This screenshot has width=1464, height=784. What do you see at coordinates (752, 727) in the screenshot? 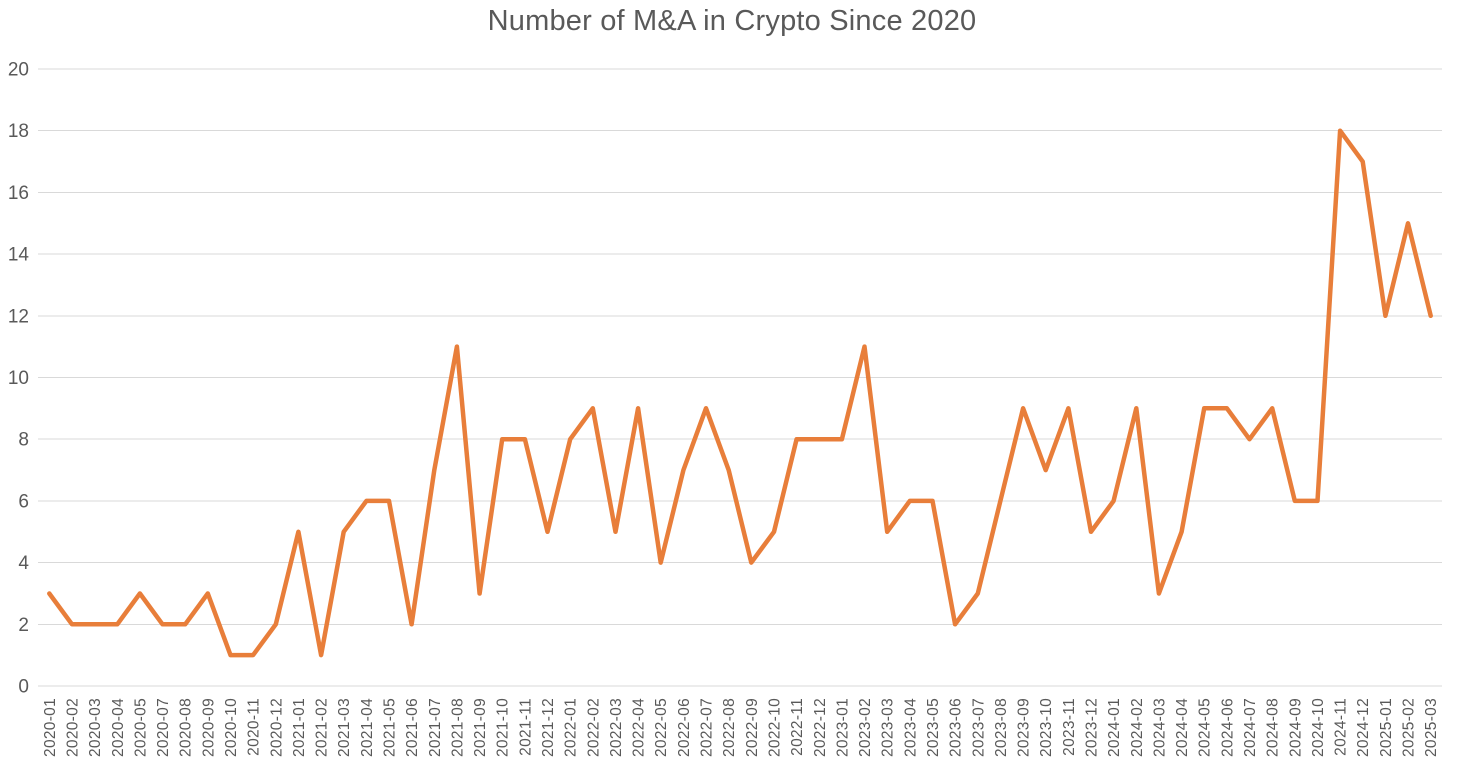
I see `x-tick-label: 2022-09` at bounding box center [752, 727].